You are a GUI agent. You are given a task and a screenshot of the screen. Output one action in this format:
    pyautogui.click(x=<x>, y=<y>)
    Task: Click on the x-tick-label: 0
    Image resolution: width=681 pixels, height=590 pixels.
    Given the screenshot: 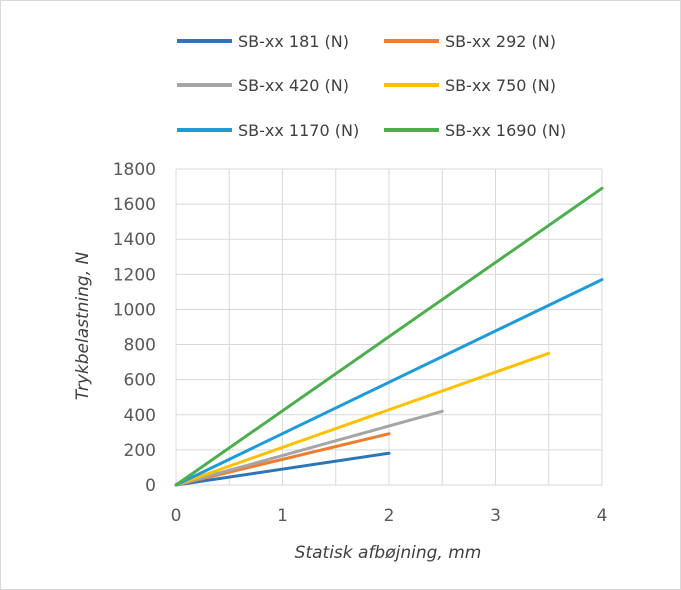 What is the action you would take?
    pyautogui.click(x=176, y=516)
    